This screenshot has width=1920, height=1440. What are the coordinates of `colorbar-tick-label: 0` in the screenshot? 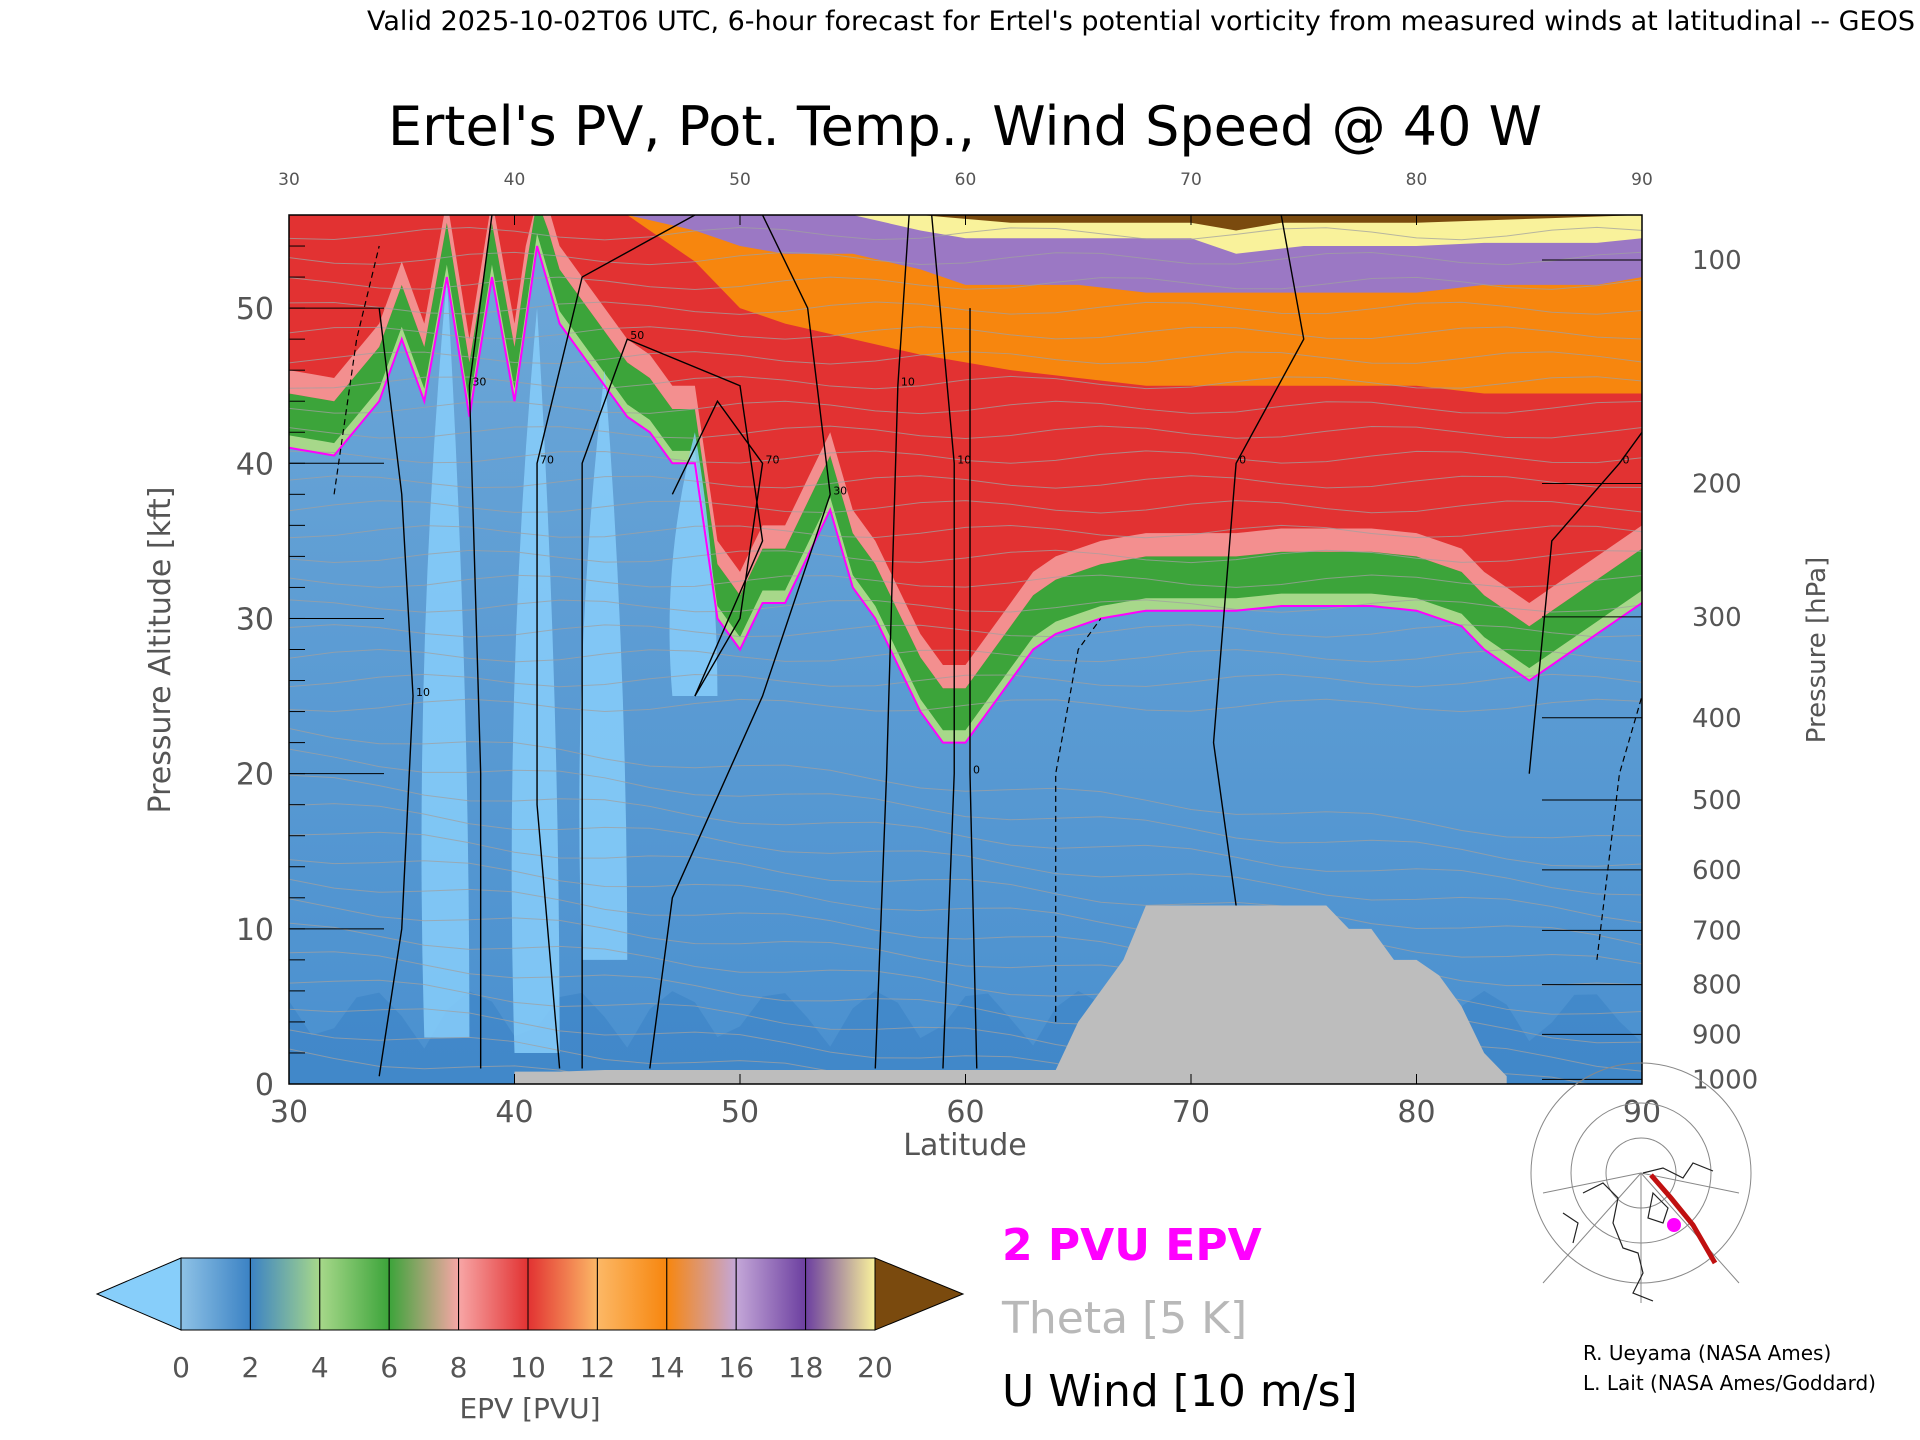 It's located at (181, 1367).